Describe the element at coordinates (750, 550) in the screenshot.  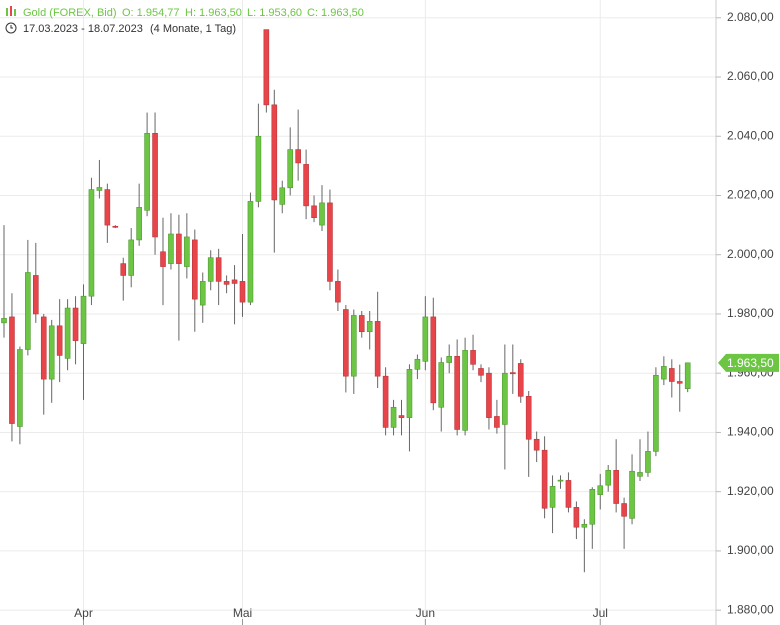
I see `y-tick-label: 1.900,00` at that location.